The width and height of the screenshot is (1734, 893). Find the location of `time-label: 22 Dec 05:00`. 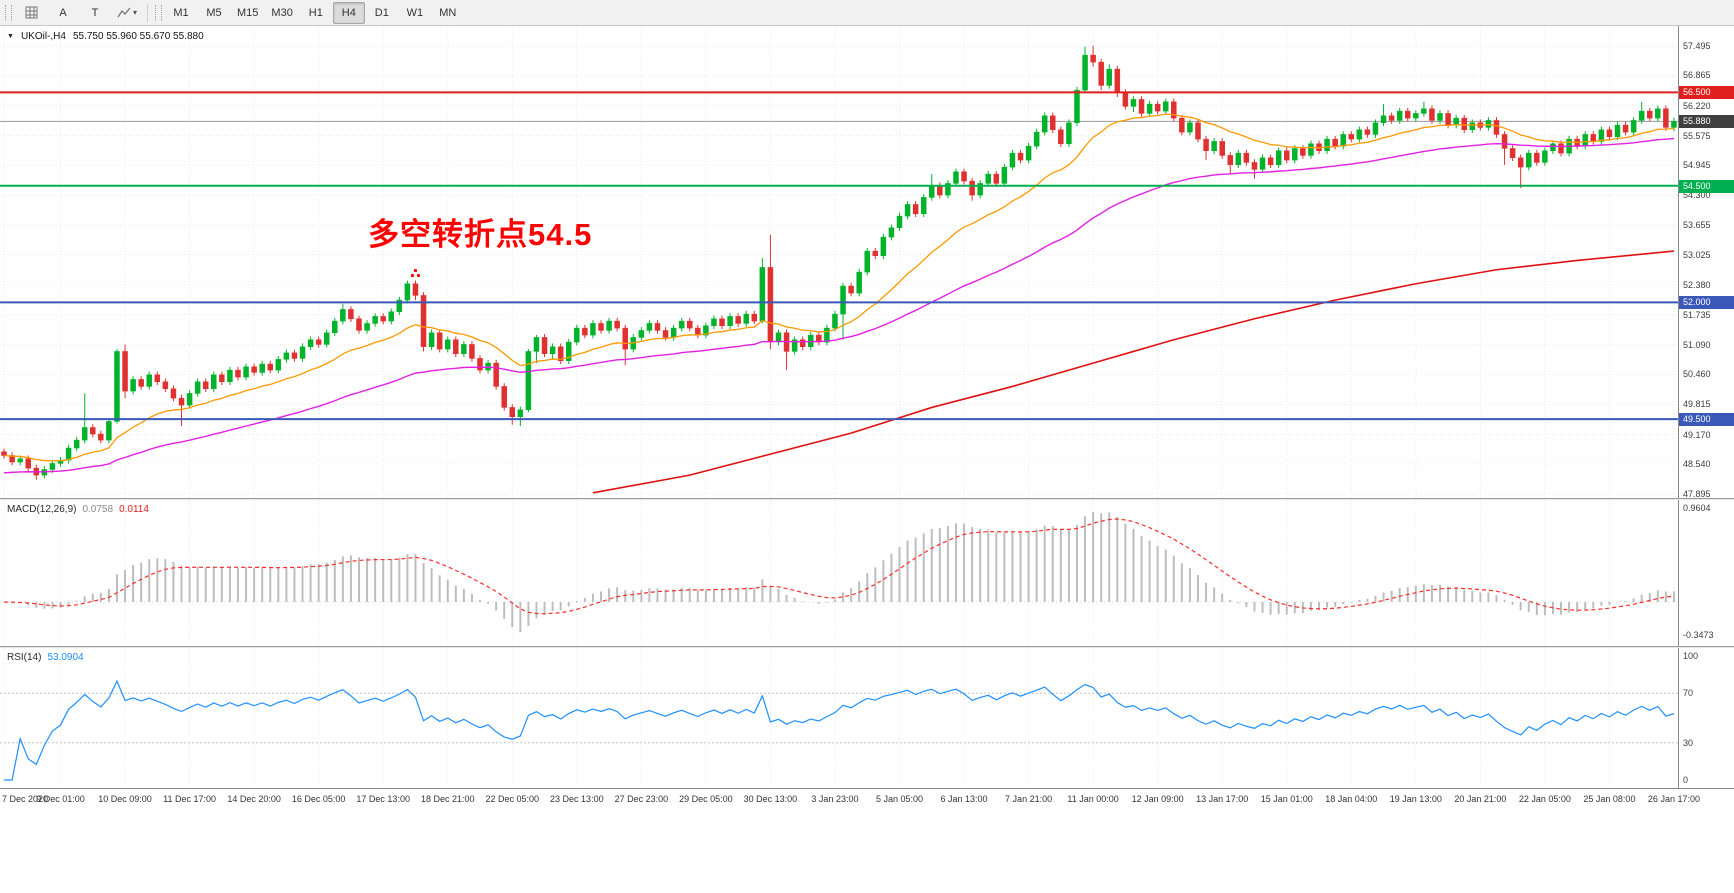

time-label: 22 Dec 05:00 is located at coordinates (512, 799).